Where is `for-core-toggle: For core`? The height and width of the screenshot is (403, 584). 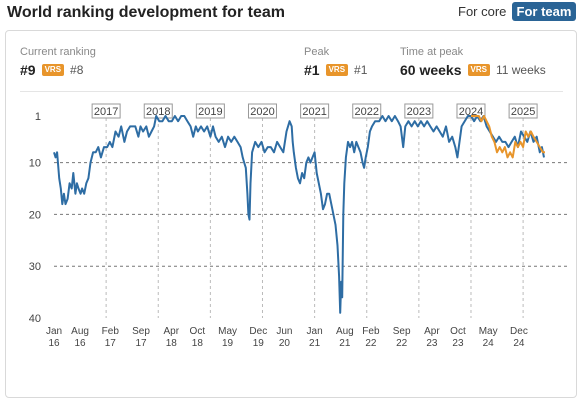 for-core-toggle: For core is located at coordinates (482, 11).